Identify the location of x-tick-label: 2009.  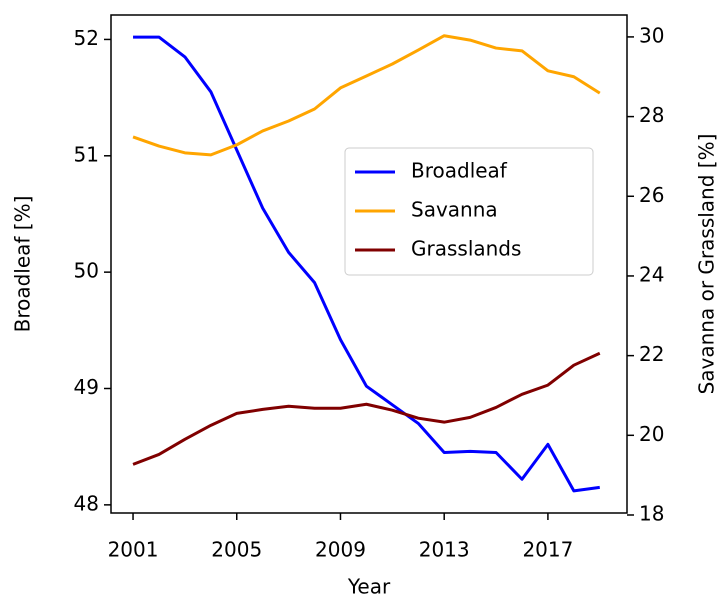
(340, 550).